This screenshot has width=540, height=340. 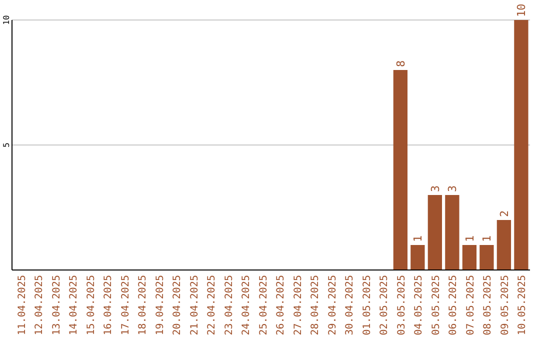 What do you see at coordinates (178, 305) in the screenshot?
I see `x-tick-label: 20.04.2025` at bounding box center [178, 305].